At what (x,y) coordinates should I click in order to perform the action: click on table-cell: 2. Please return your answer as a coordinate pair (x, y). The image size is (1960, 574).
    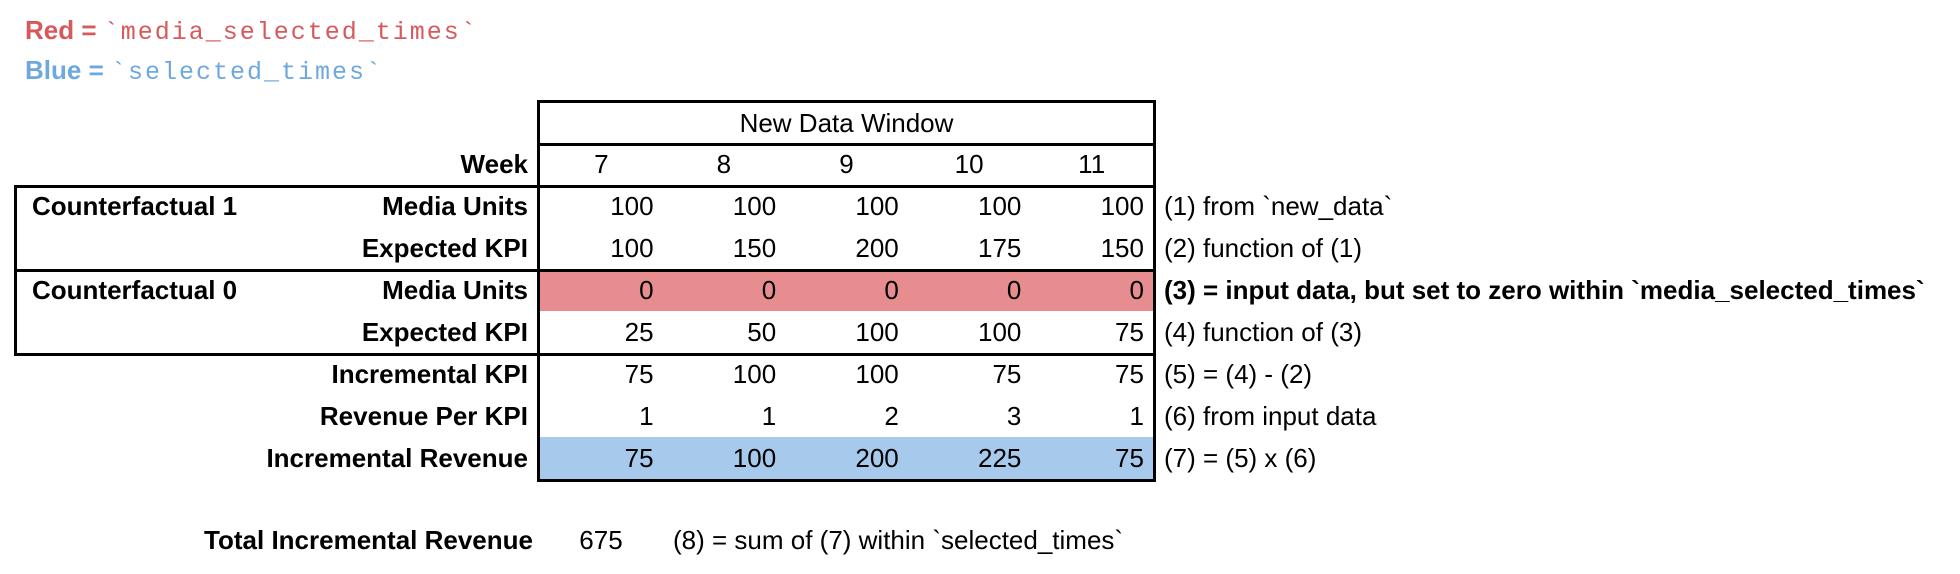
    Looking at the image, I should click on (891, 416).